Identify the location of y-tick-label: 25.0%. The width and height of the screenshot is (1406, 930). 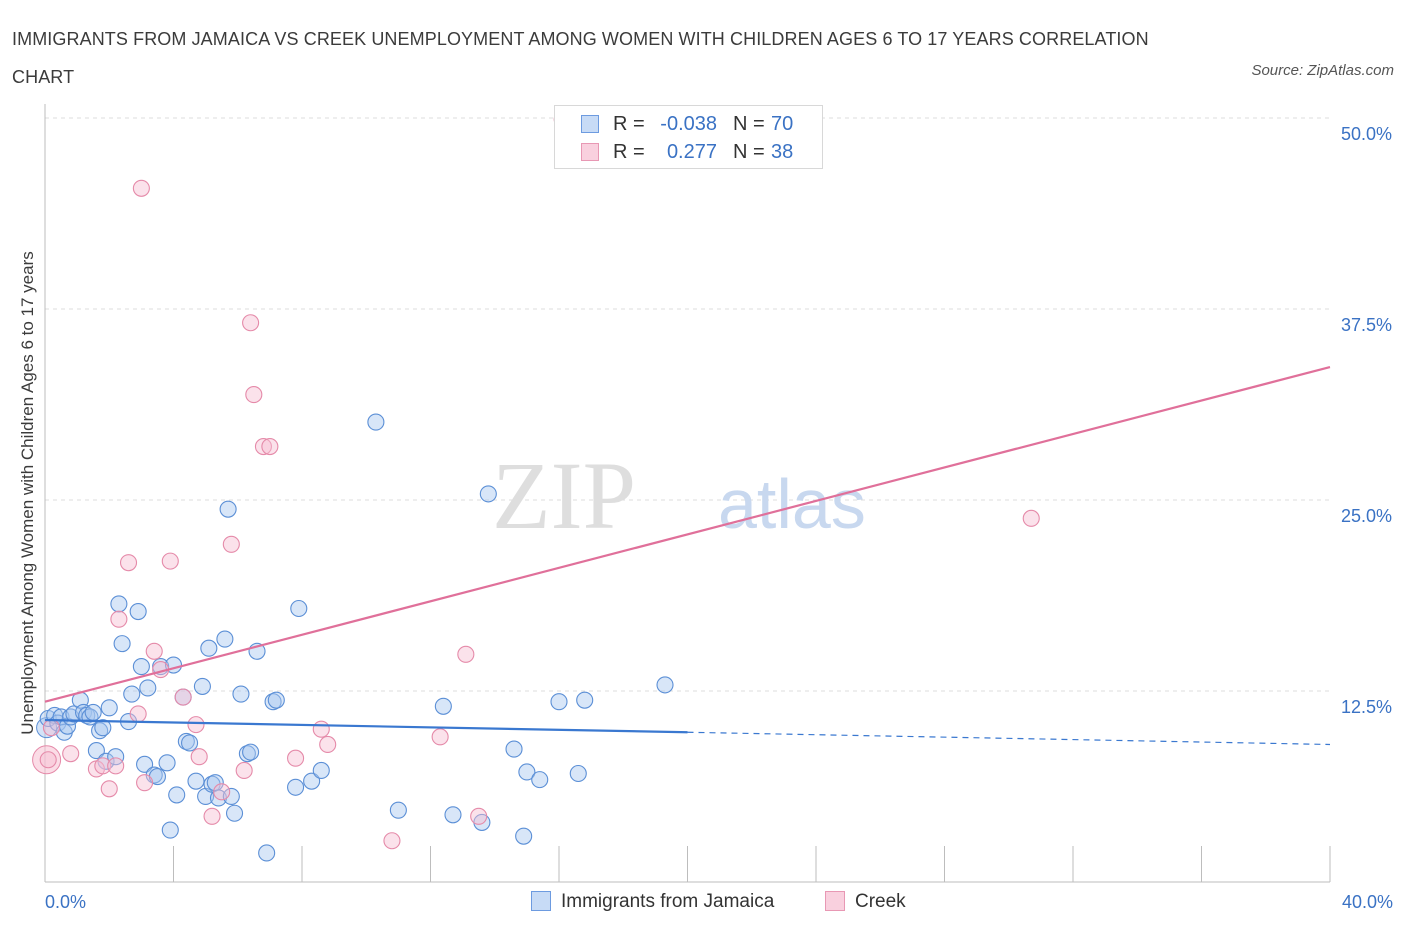
(1366, 516).